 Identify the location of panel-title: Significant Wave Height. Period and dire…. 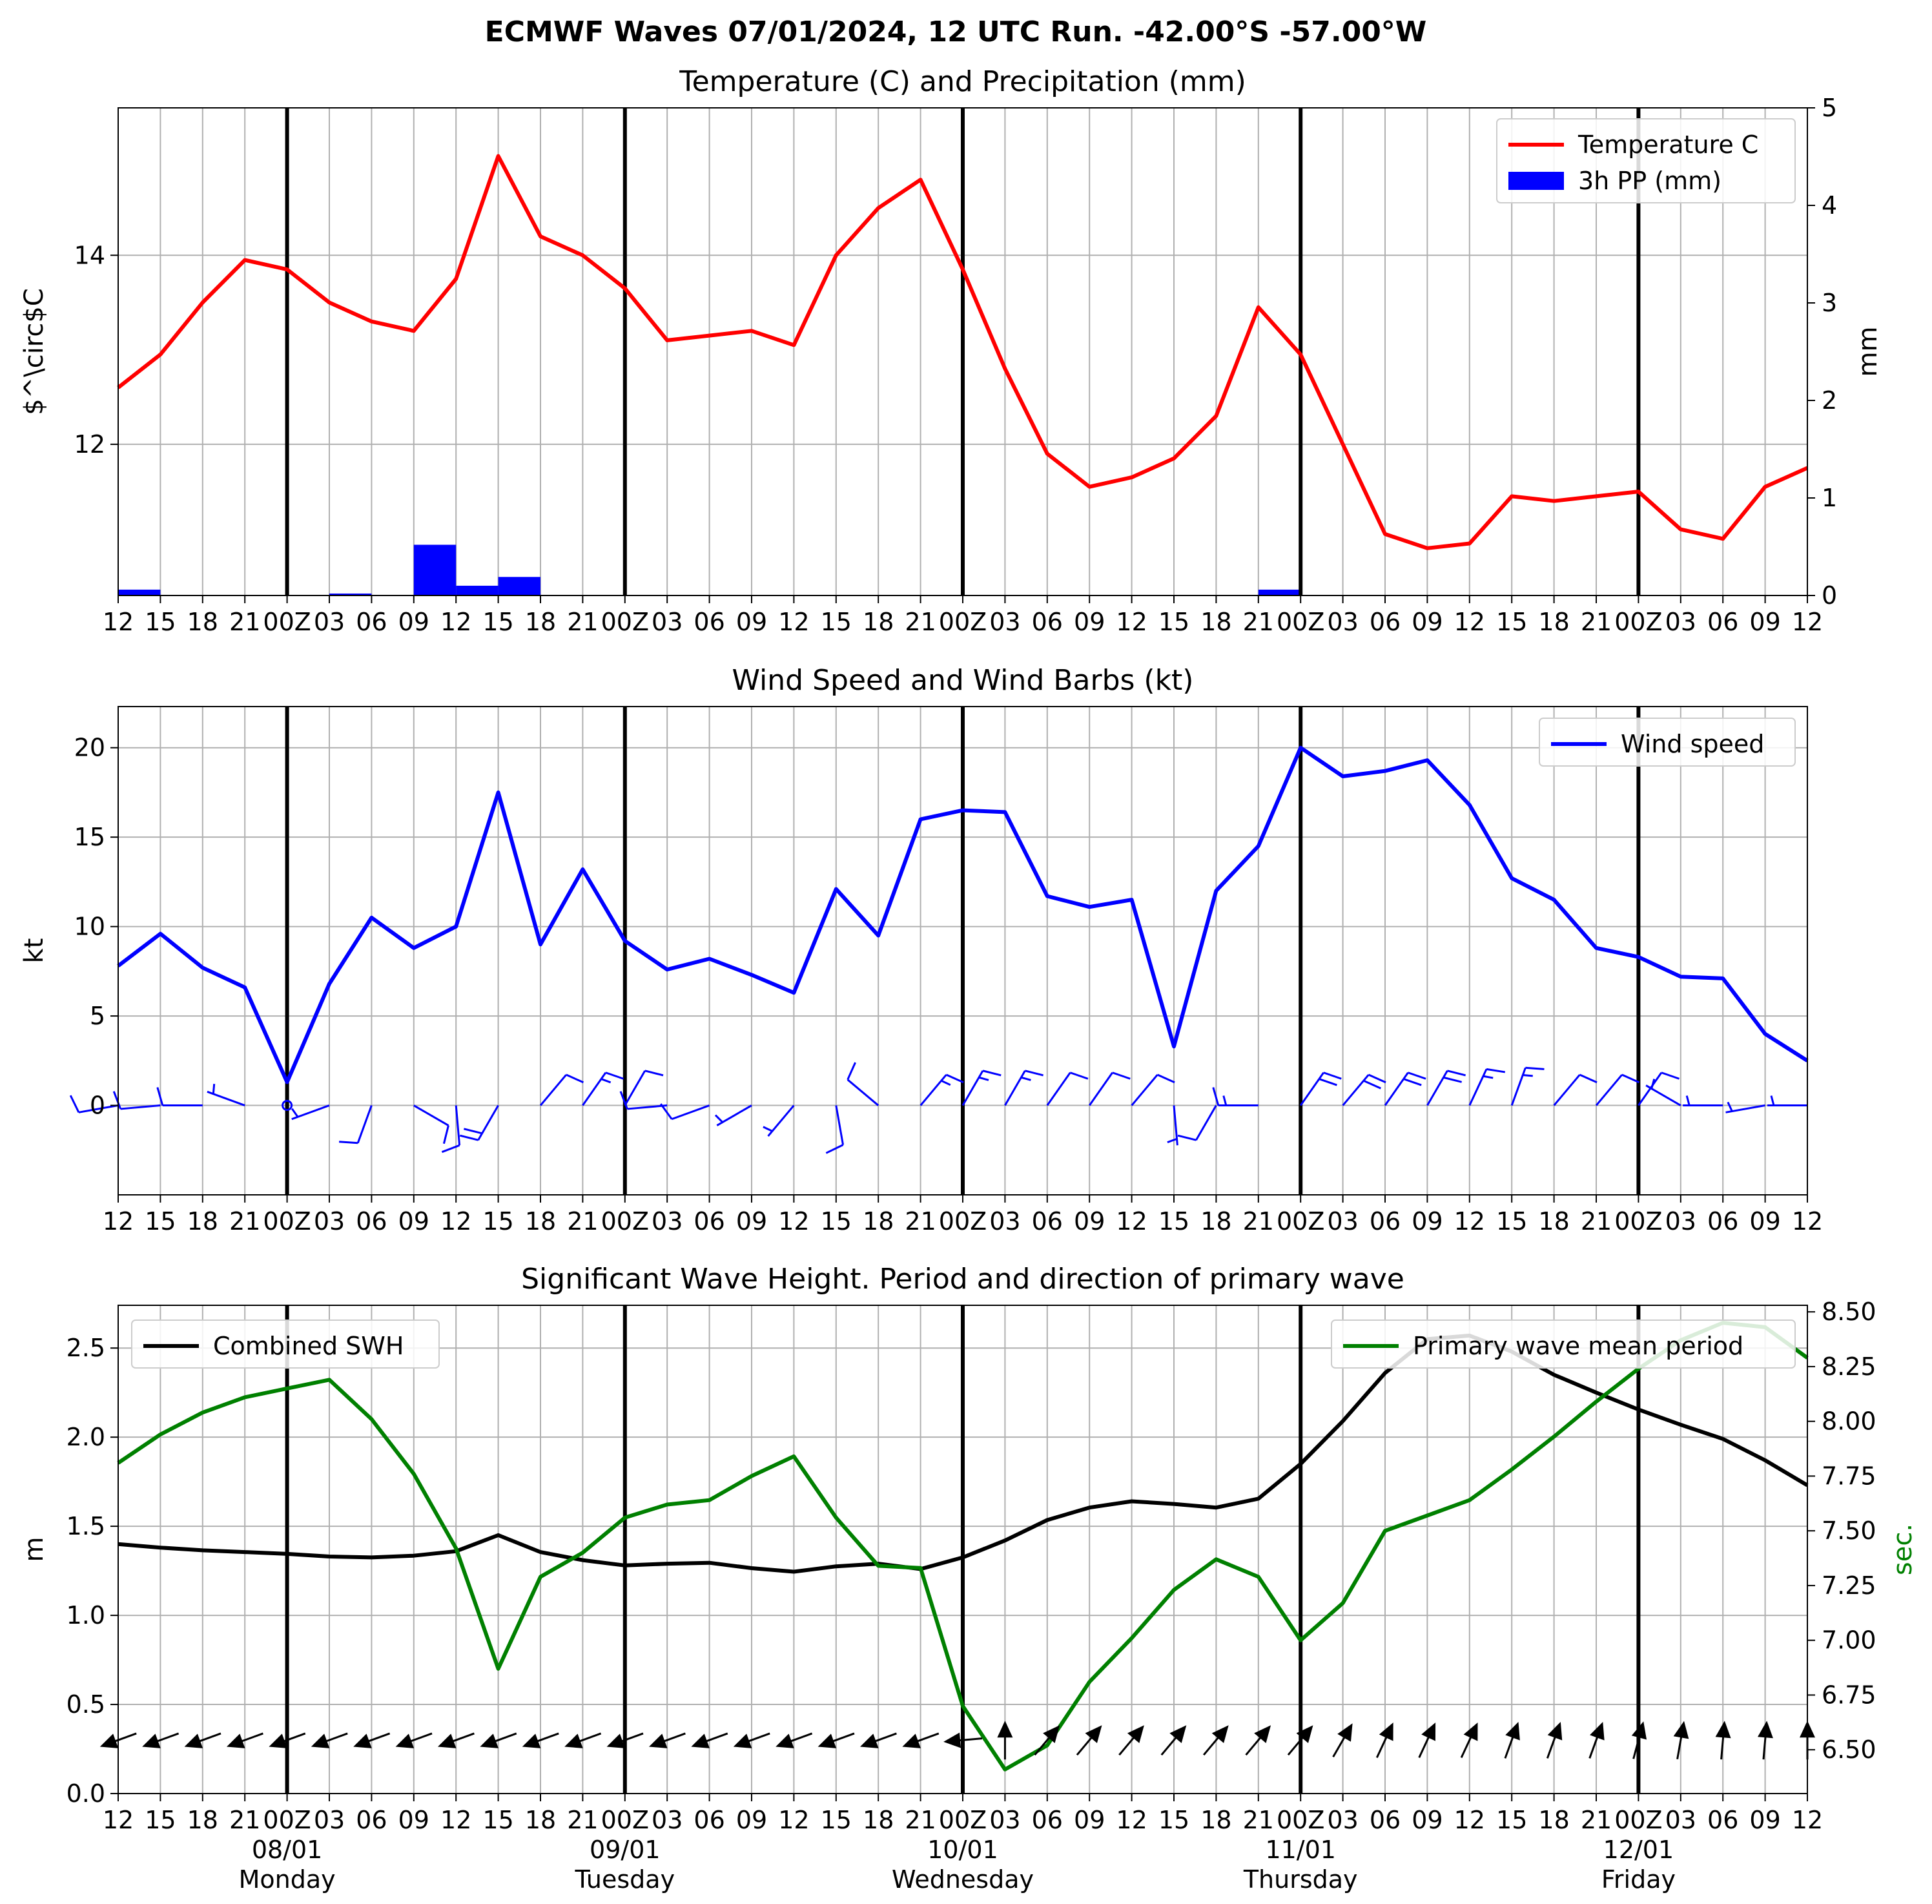
(962, 1279).